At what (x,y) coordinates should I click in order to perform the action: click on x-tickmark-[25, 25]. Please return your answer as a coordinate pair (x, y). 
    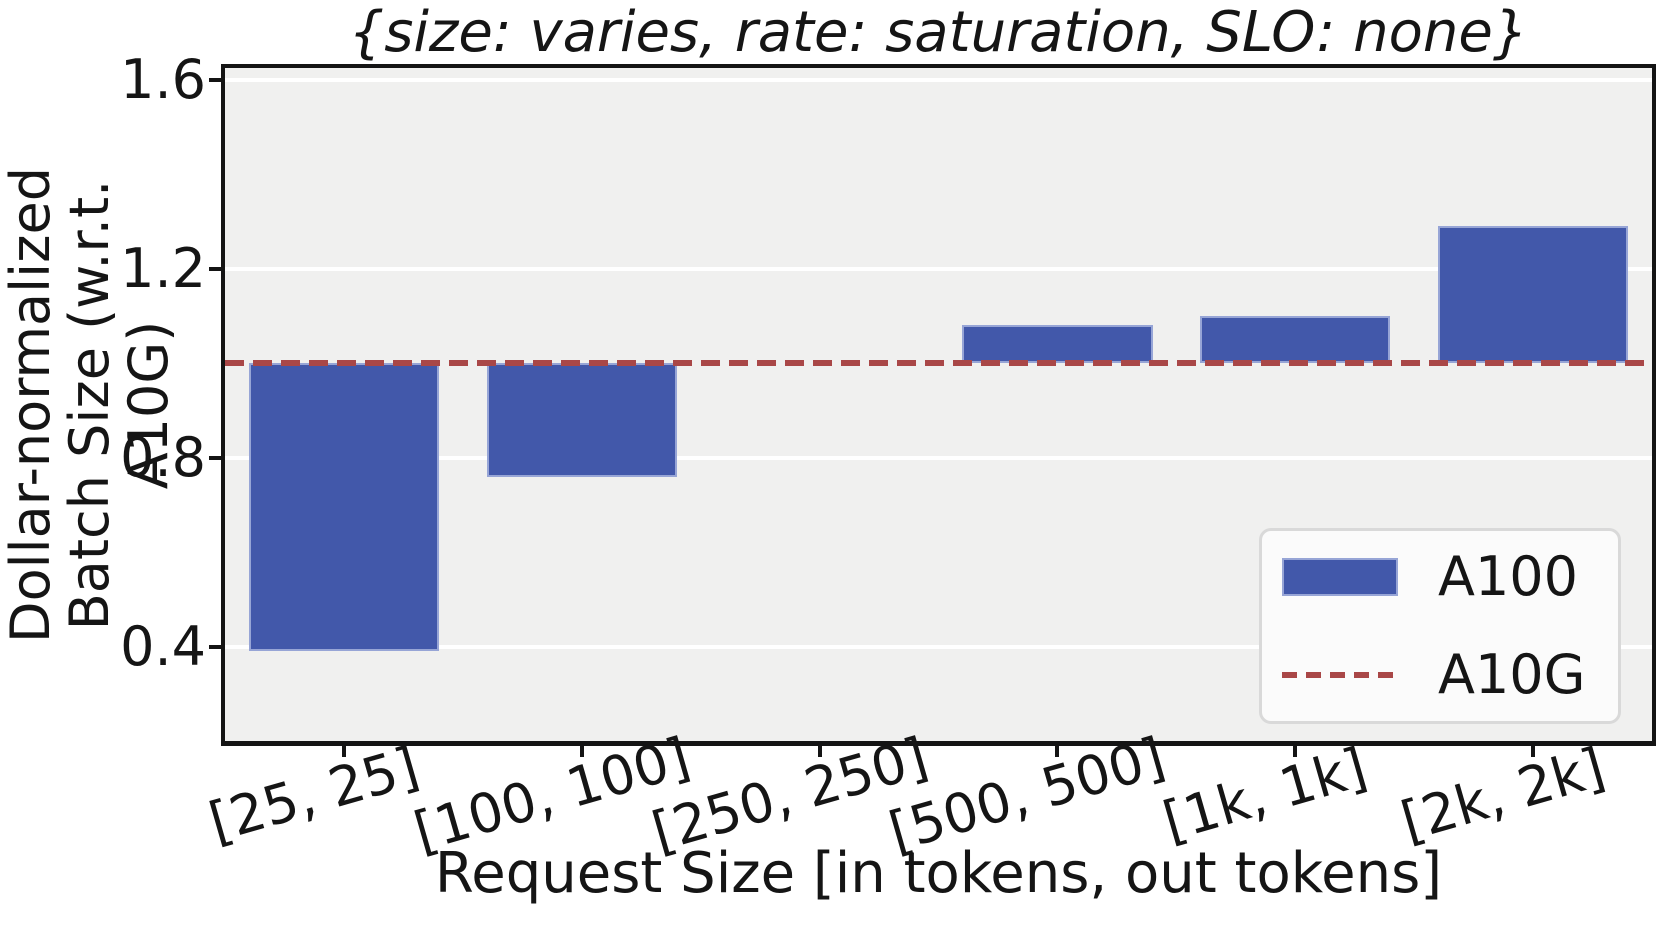
    Looking at the image, I should click on (343, 749).